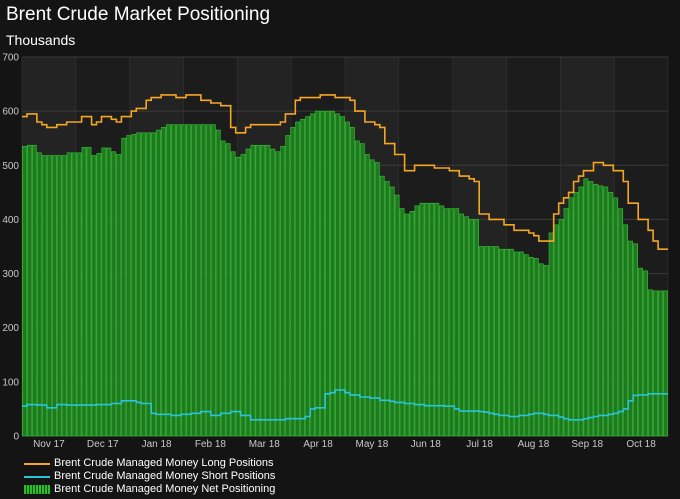 This screenshot has height=499, width=680. I want to click on x-tick-label: Jul 18, so click(479, 444).